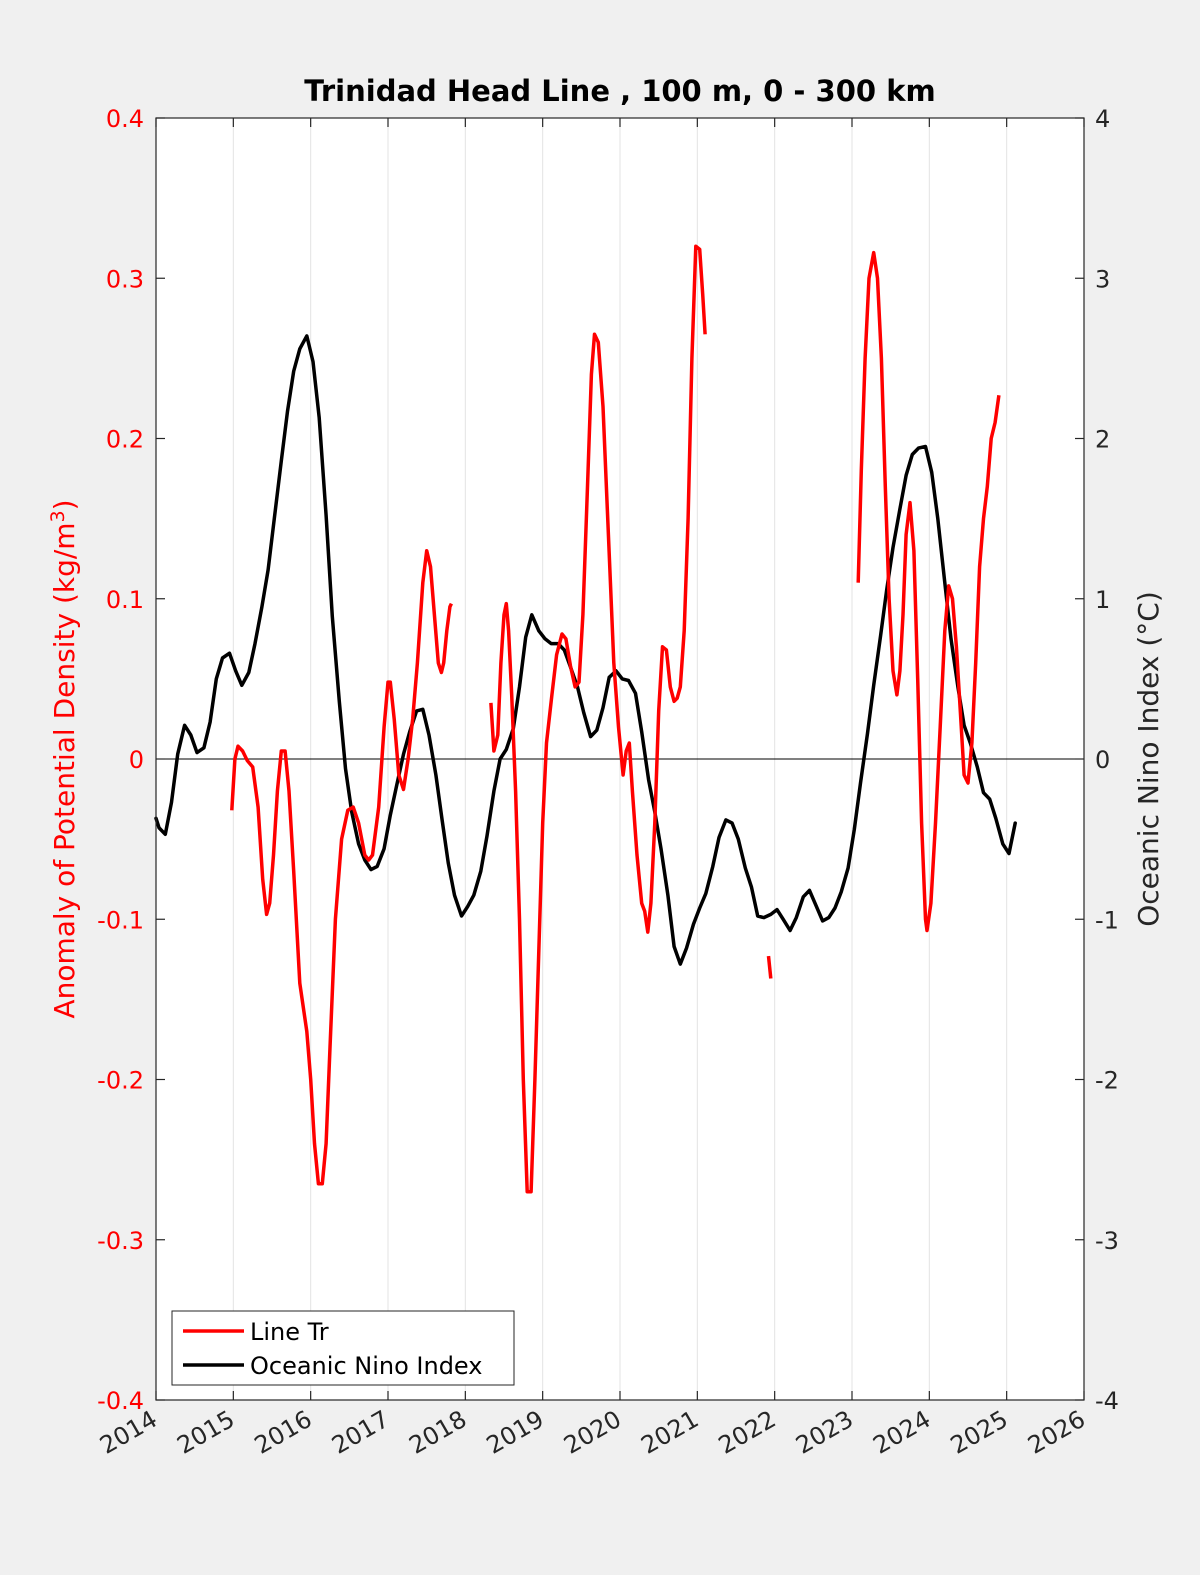 The height and width of the screenshot is (1575, 1200). I want to click on x-tick-label: 2018, so click(437, 1432).